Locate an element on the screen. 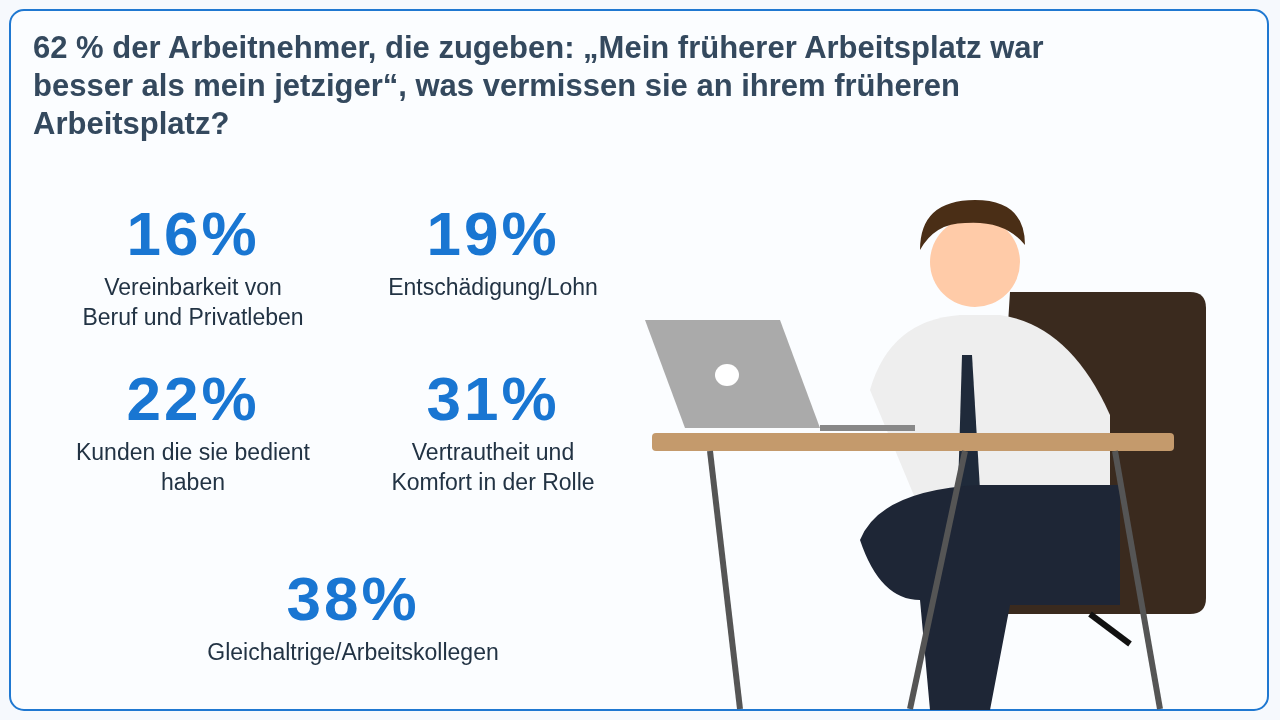 Image resolution: width=1280 pixels, height=720 pixels. category-label: Gleichaltrige/Arbeitskollegen is located at coordinates (353, 652).